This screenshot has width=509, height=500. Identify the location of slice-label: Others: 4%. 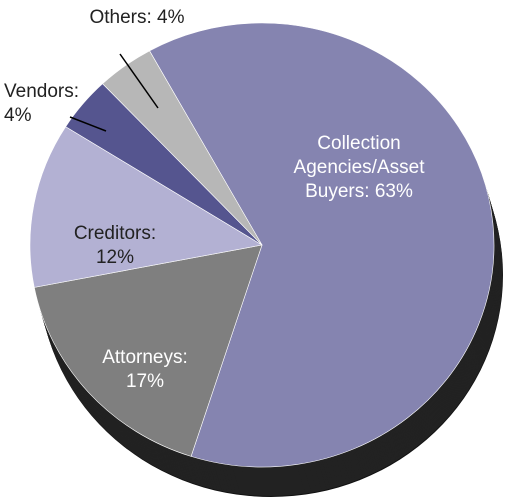
(137, 17).